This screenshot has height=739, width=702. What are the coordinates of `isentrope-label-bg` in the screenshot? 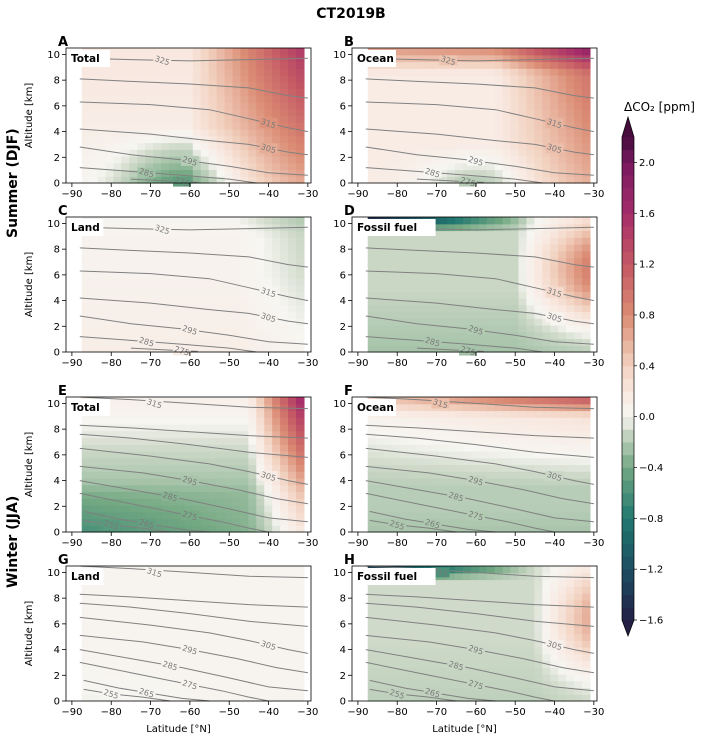 It's located at (268, 292).